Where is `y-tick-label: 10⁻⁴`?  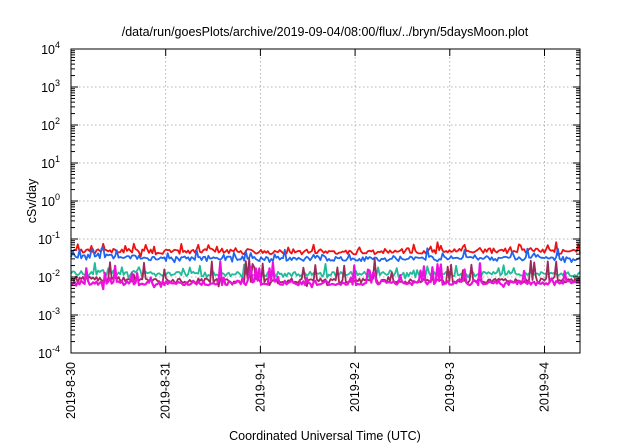
y-tick-label: 10⁻⁴ is located at coordinates (49, 352).